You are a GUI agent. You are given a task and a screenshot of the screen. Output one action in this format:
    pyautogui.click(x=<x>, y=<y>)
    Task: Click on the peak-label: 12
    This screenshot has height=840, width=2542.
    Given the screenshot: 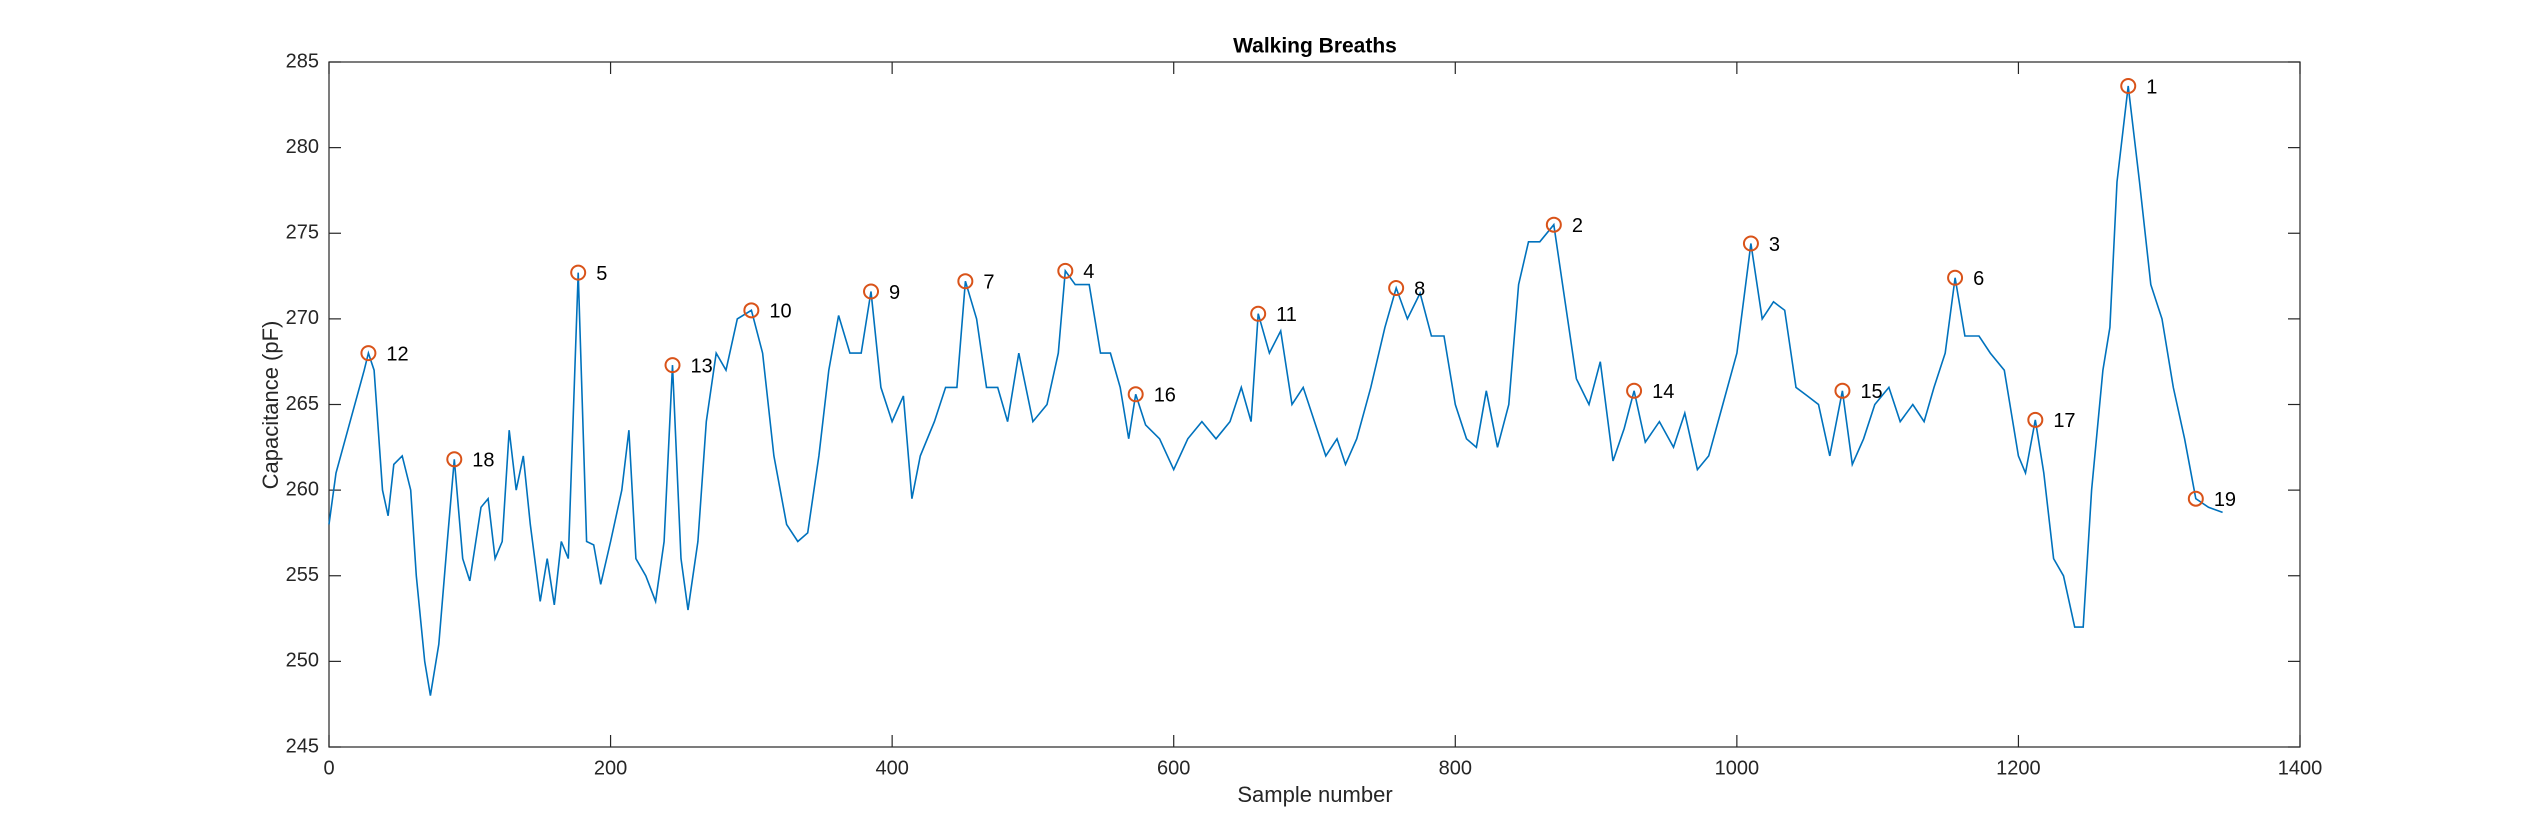 What is the action you would take?
    pyautogui.click(x=397, y=354)
    